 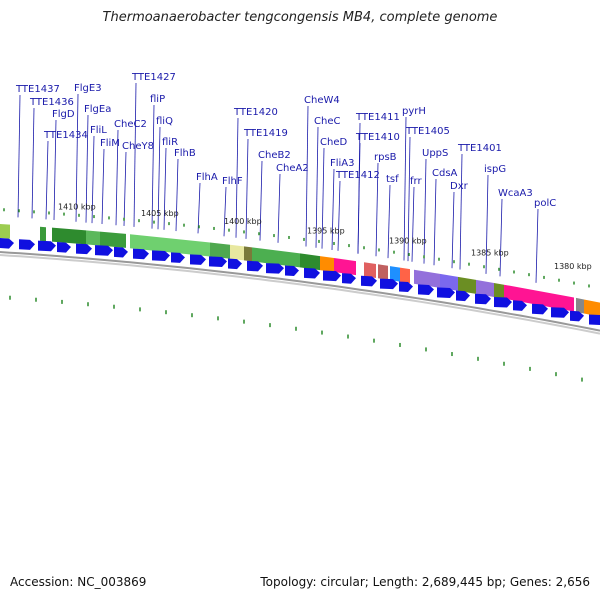 I want to click on gene-label: CheA2, so click(x=292, y=168).